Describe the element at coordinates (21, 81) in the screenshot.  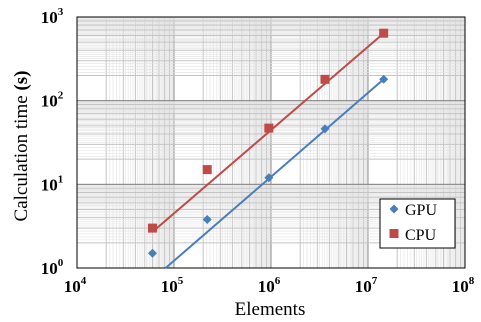
I see `y-axis-label-unit: (s)` at that location.